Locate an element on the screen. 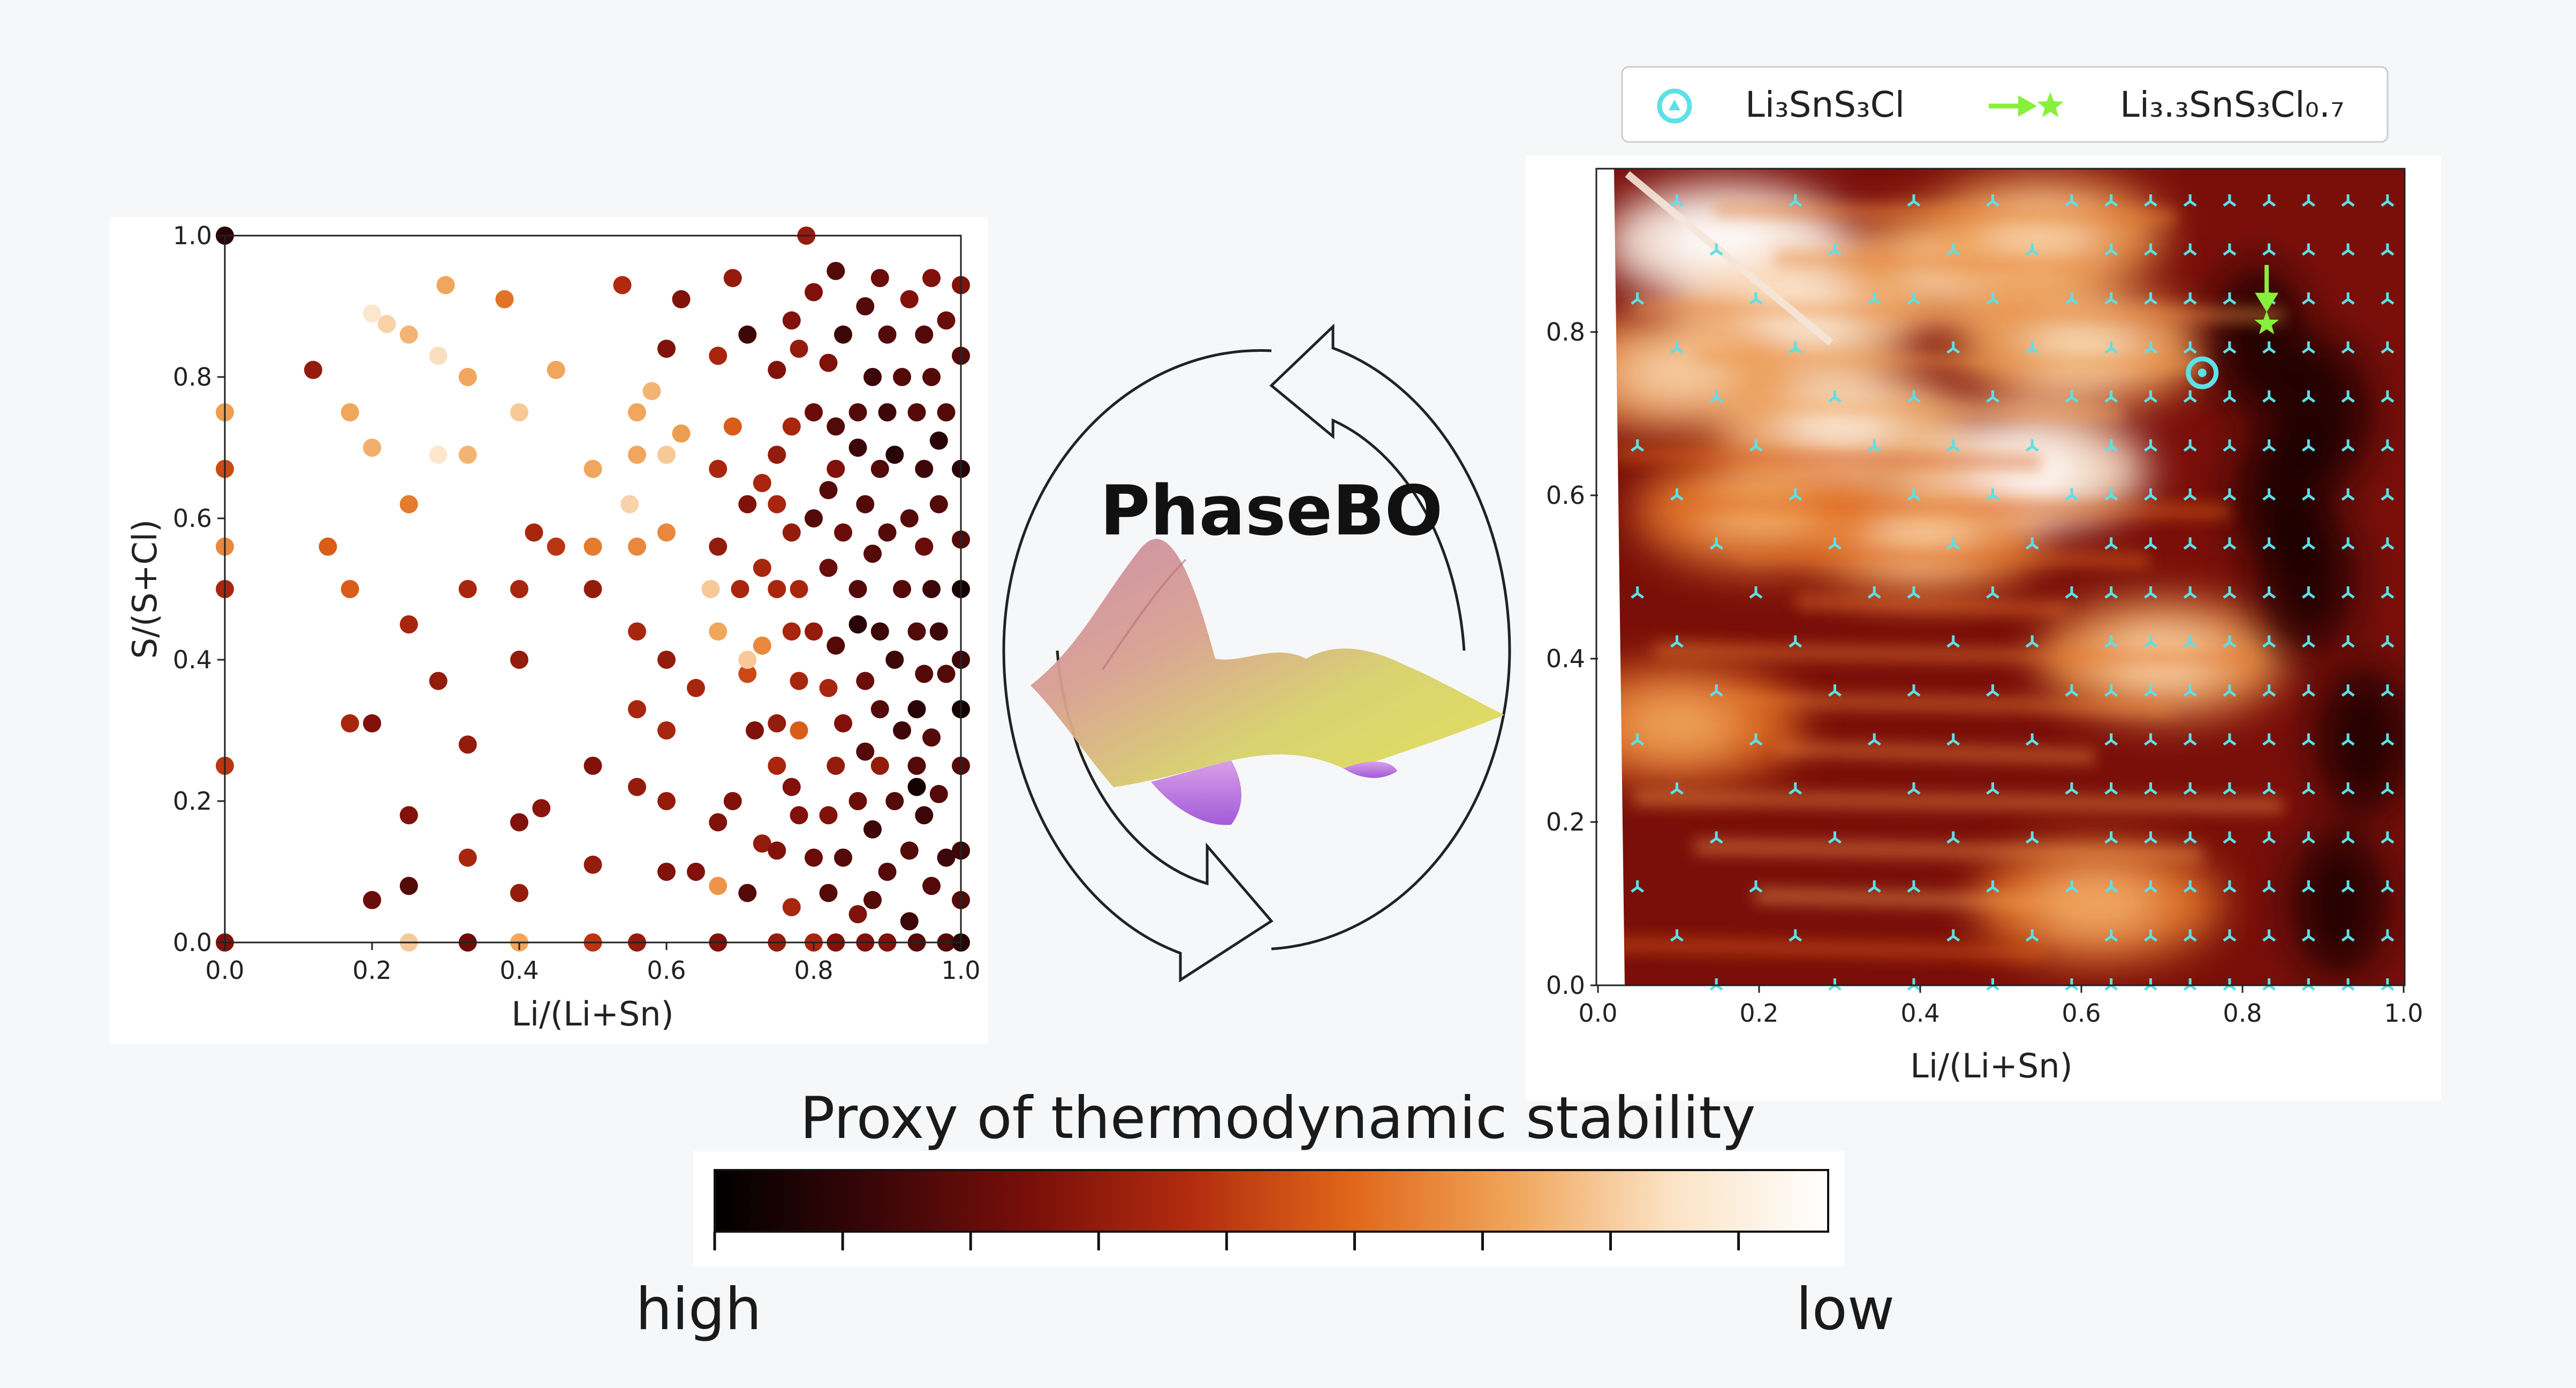  left-x-tick-label: 0.4 is located at coordinates (519, 970).